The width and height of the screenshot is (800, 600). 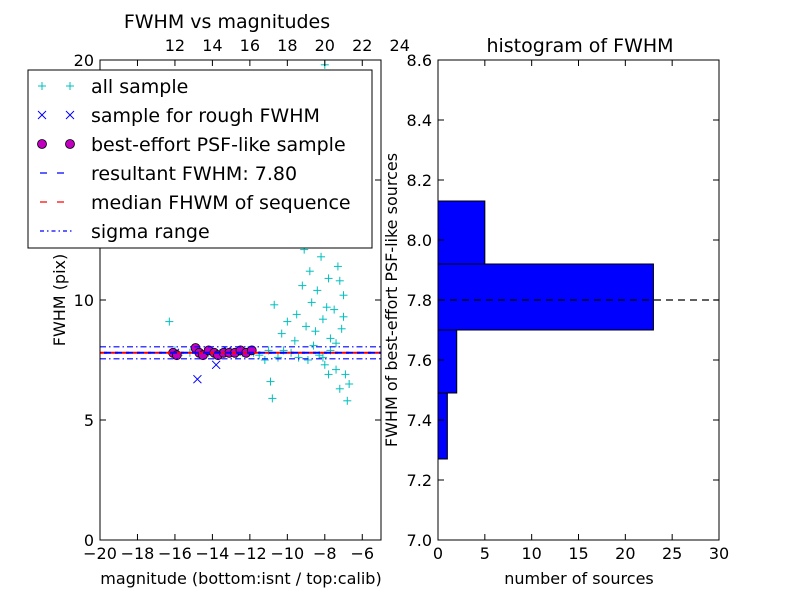 I want to click on x-tick-label: −16, so click(x=175, y=553).